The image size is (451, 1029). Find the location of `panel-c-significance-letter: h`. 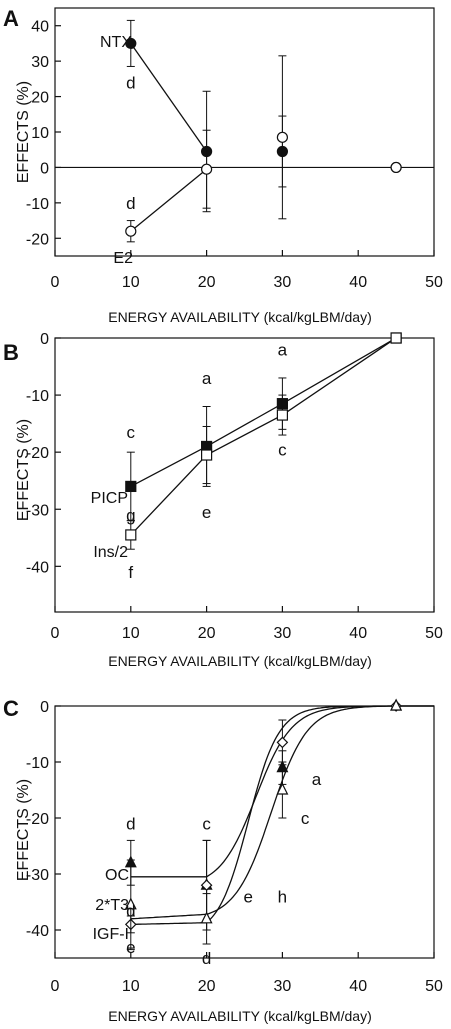

panel-c-significance-letter: h is located at coordinates (282, 896).